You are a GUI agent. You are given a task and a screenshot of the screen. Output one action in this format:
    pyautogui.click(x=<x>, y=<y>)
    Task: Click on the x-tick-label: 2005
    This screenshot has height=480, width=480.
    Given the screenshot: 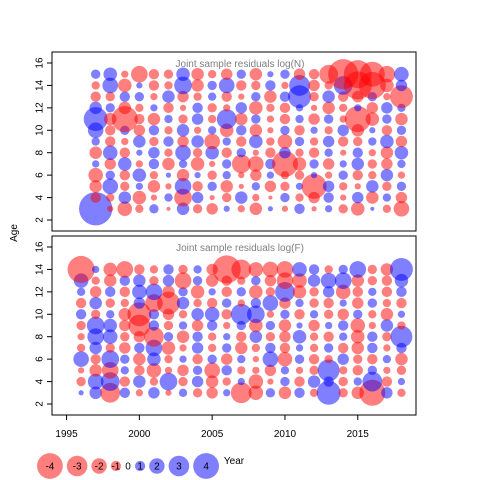 What is the action you would take?
    pyautogui.click(x=212, y=434)
    